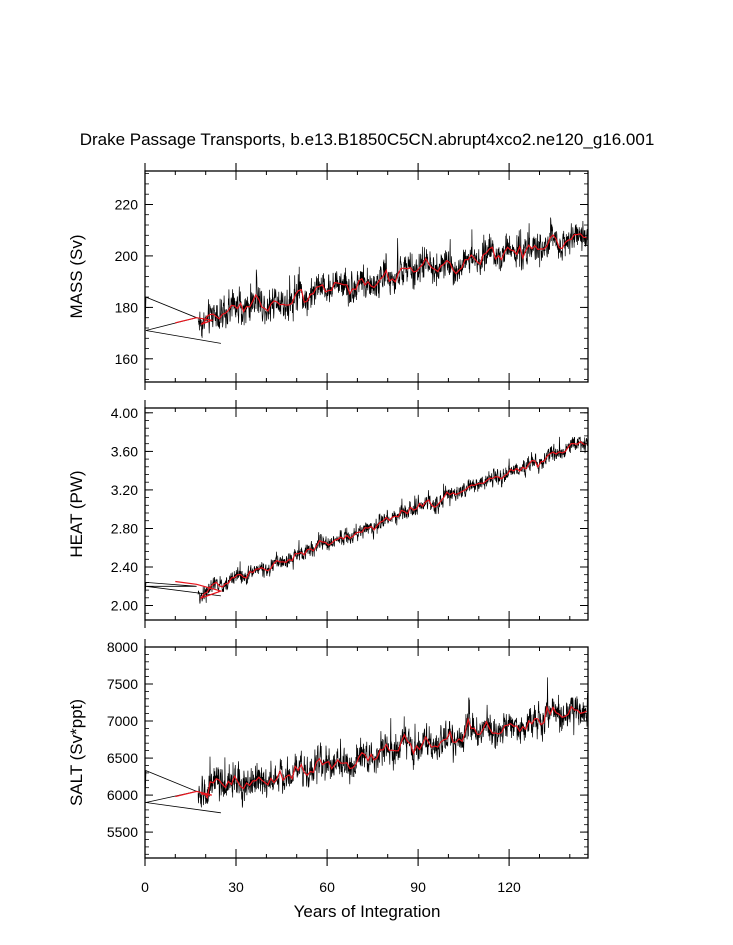  I want to click on heat-annual-line, so click(381, 520).